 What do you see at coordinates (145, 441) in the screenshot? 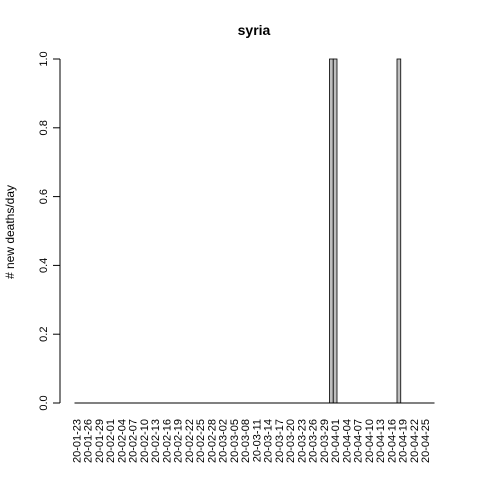
I see `x-tick-label: 20-02-10` at bounding box center [145, 441].